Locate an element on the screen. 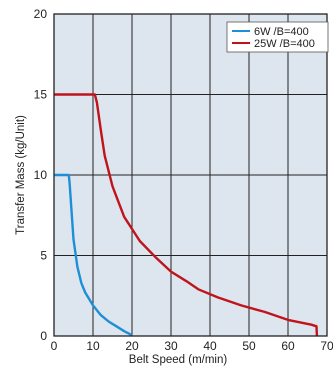 This screenshot has width=333, height=368. x-tick-label: 20 is located at coordinates (132, 346).